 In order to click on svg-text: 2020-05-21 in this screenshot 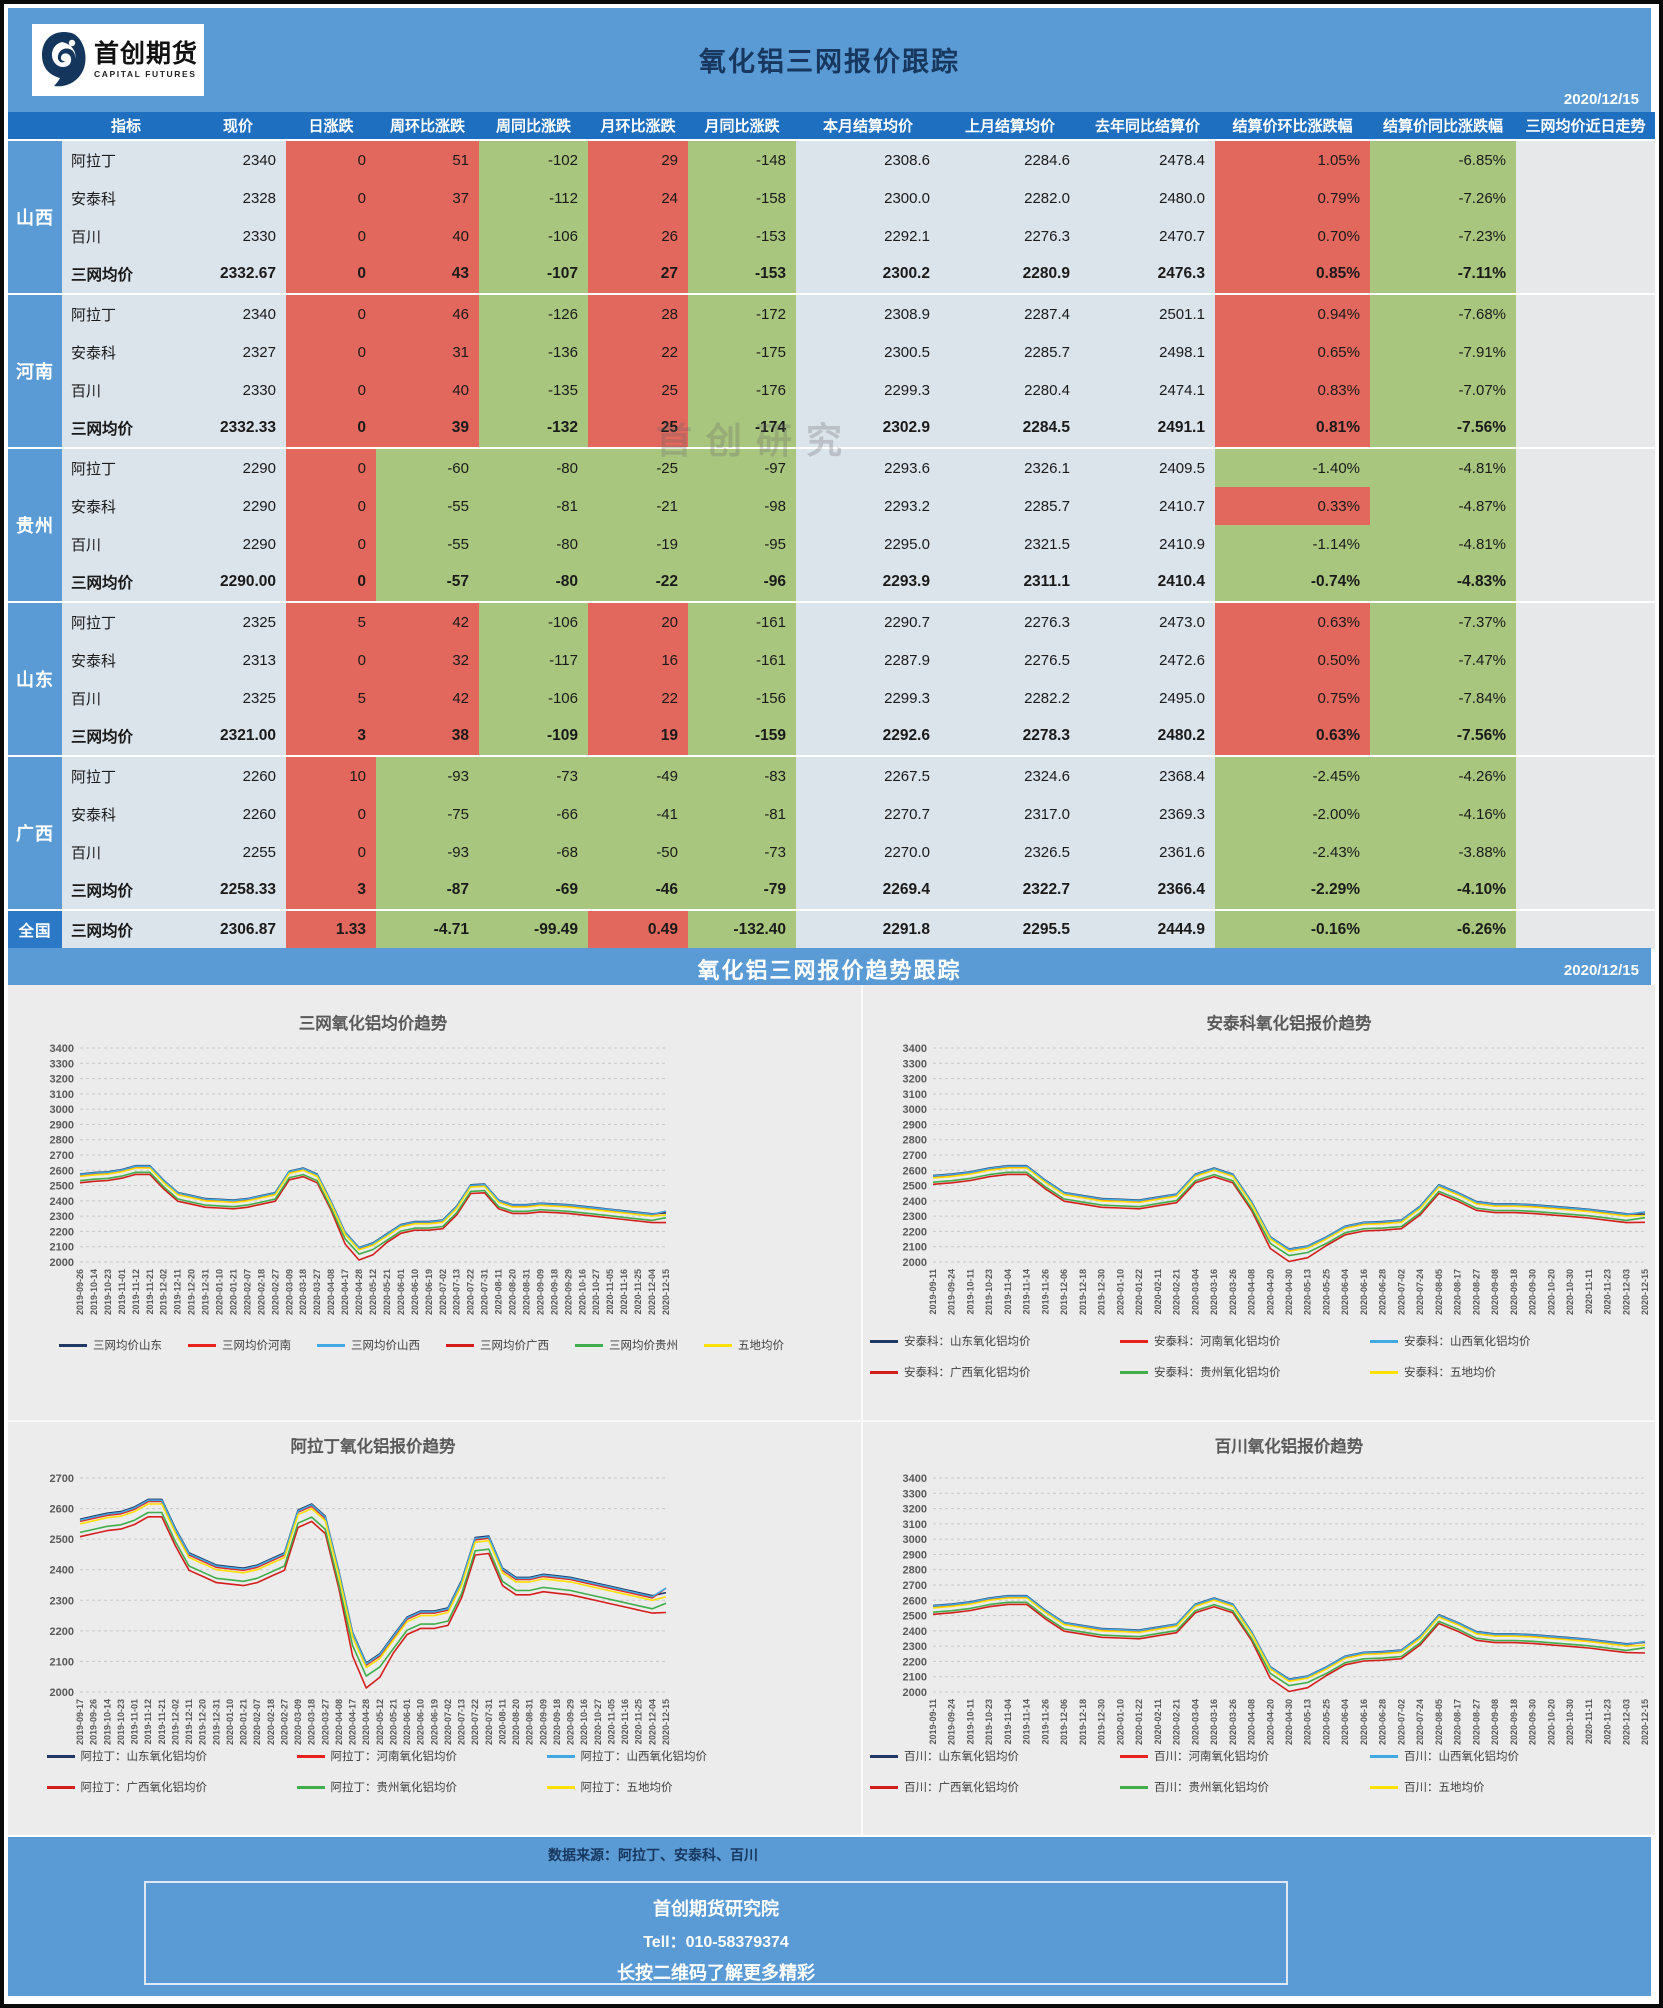, I will do `click(387, 1292)`.